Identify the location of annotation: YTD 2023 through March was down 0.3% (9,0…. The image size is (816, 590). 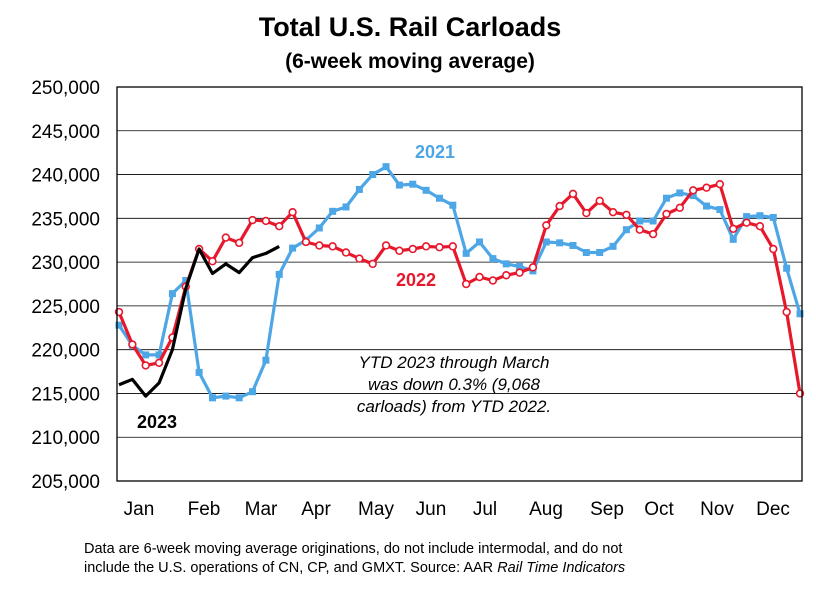
(454, 384).